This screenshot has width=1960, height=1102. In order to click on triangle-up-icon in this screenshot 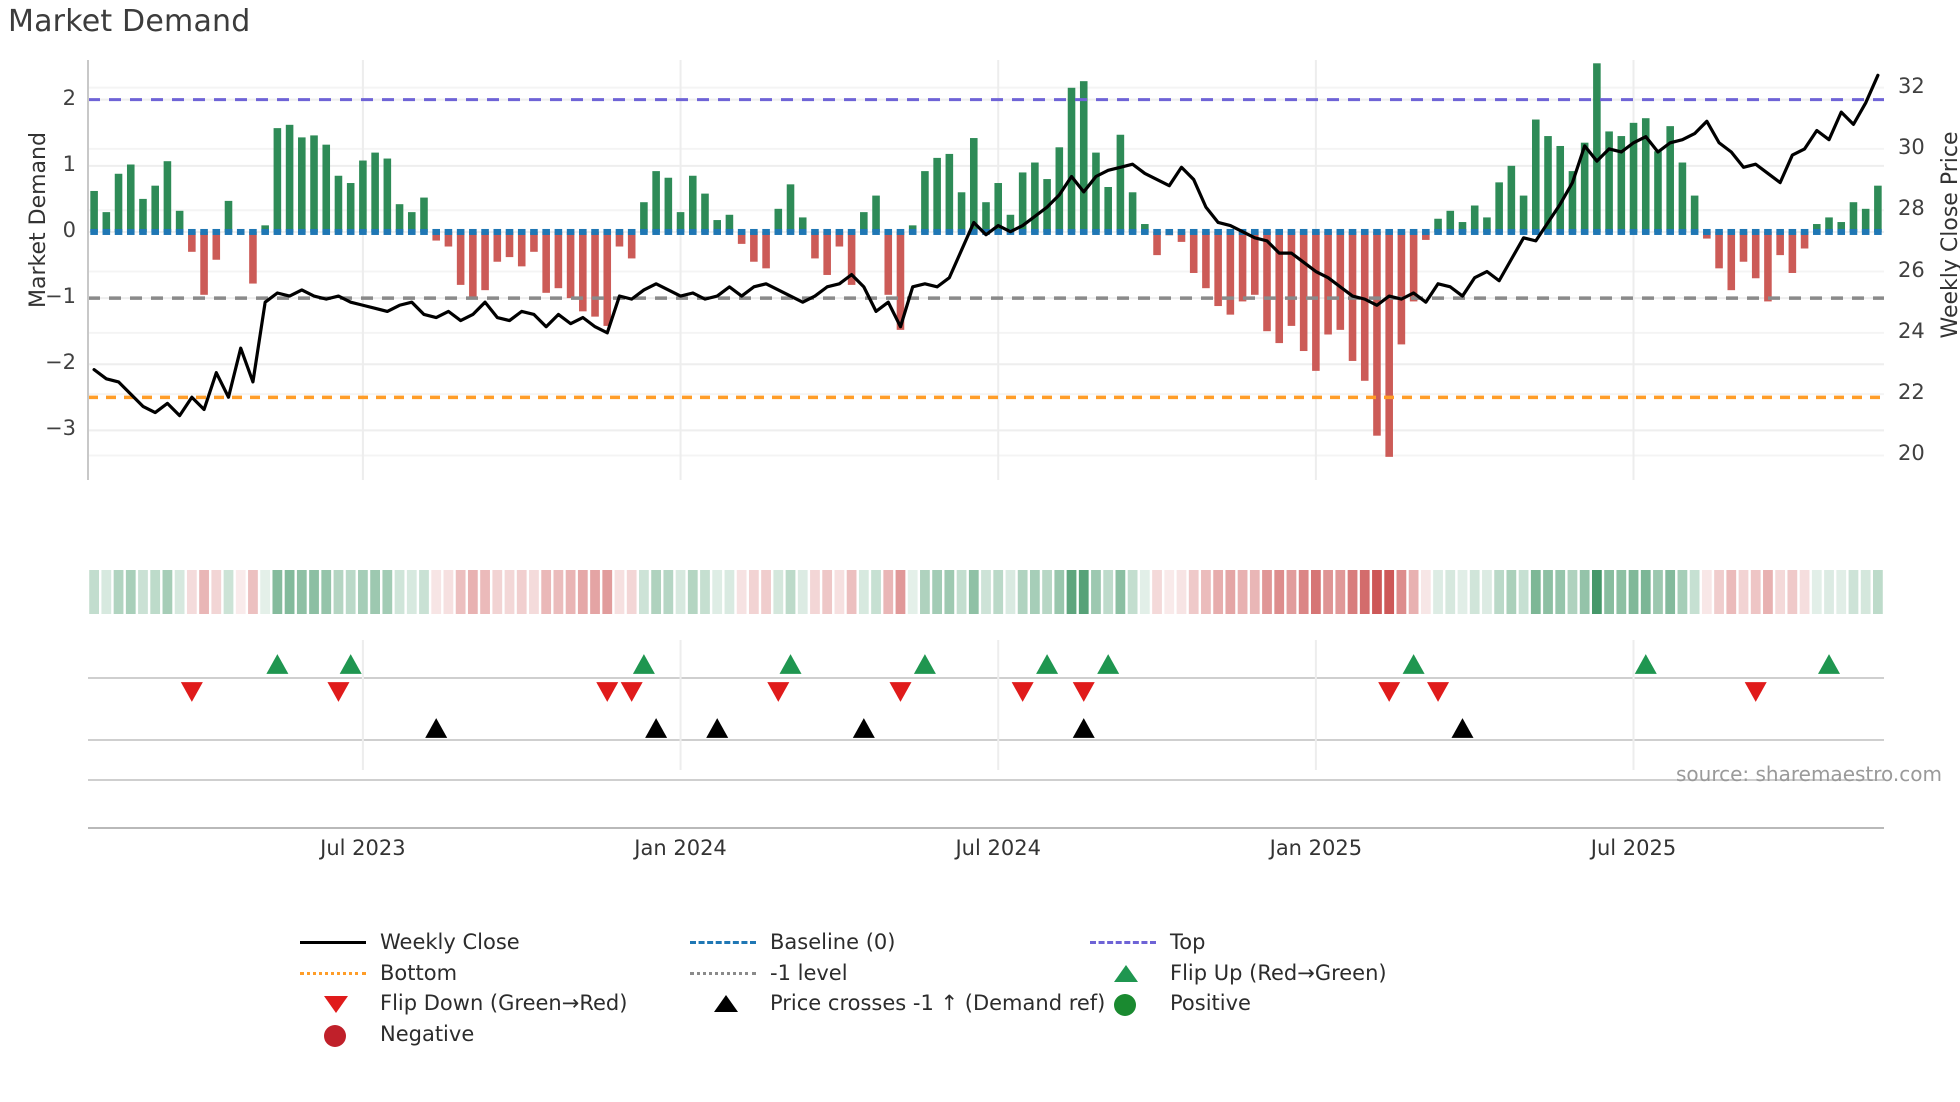, I will do `click(723, 1003)`.